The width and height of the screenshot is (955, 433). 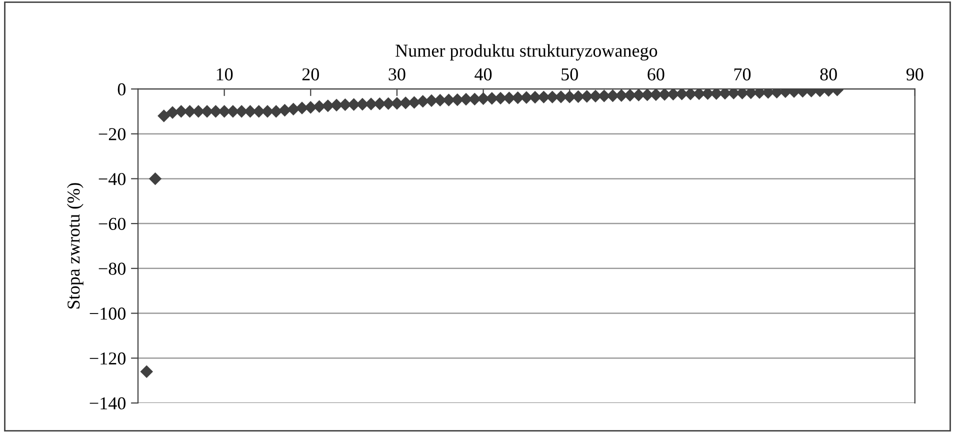 What do you see at coordinates (656, 74) in the screenshot?
I see `x-tick-label: 60` at bounding box center [656, 74].